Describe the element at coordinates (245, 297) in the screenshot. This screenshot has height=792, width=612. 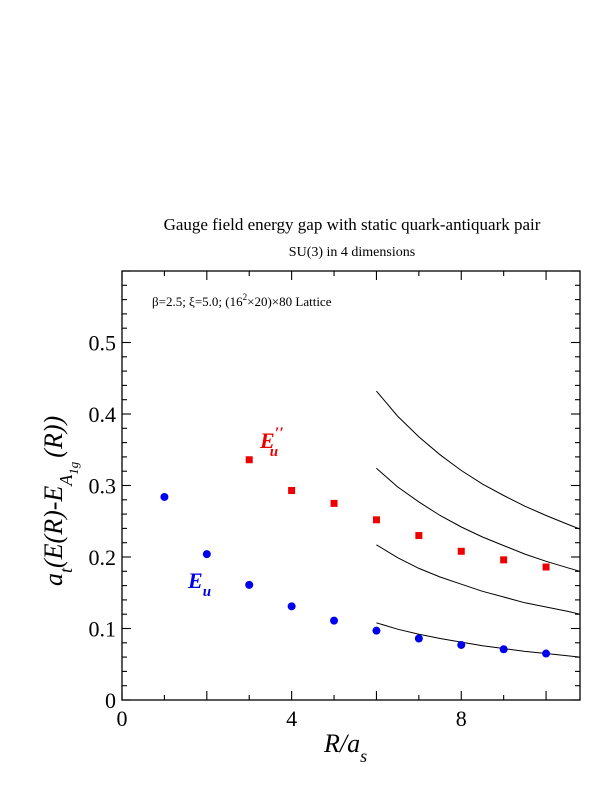
I see `lattice-annotation-sup: 2` at that location.